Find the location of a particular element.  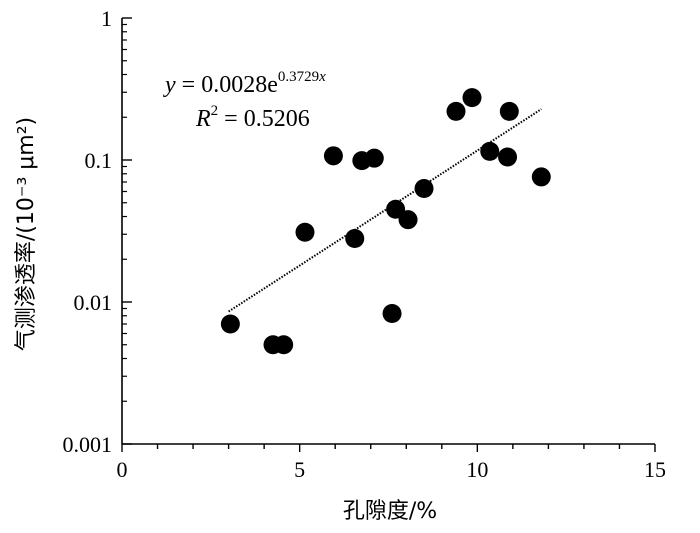

y-axis-title: 气测渗透率/(10⁻³ μm²) is located at coordinates (26, 234).